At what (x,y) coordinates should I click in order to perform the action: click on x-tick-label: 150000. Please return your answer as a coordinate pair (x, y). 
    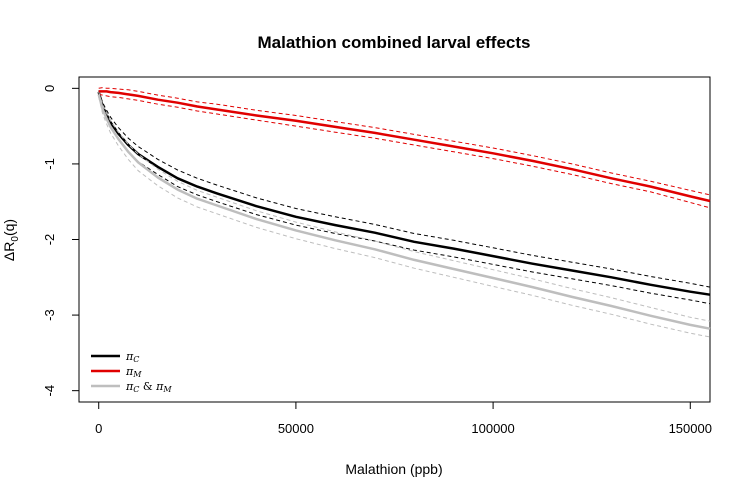
    Looking at the image, I should click on (690, 428).